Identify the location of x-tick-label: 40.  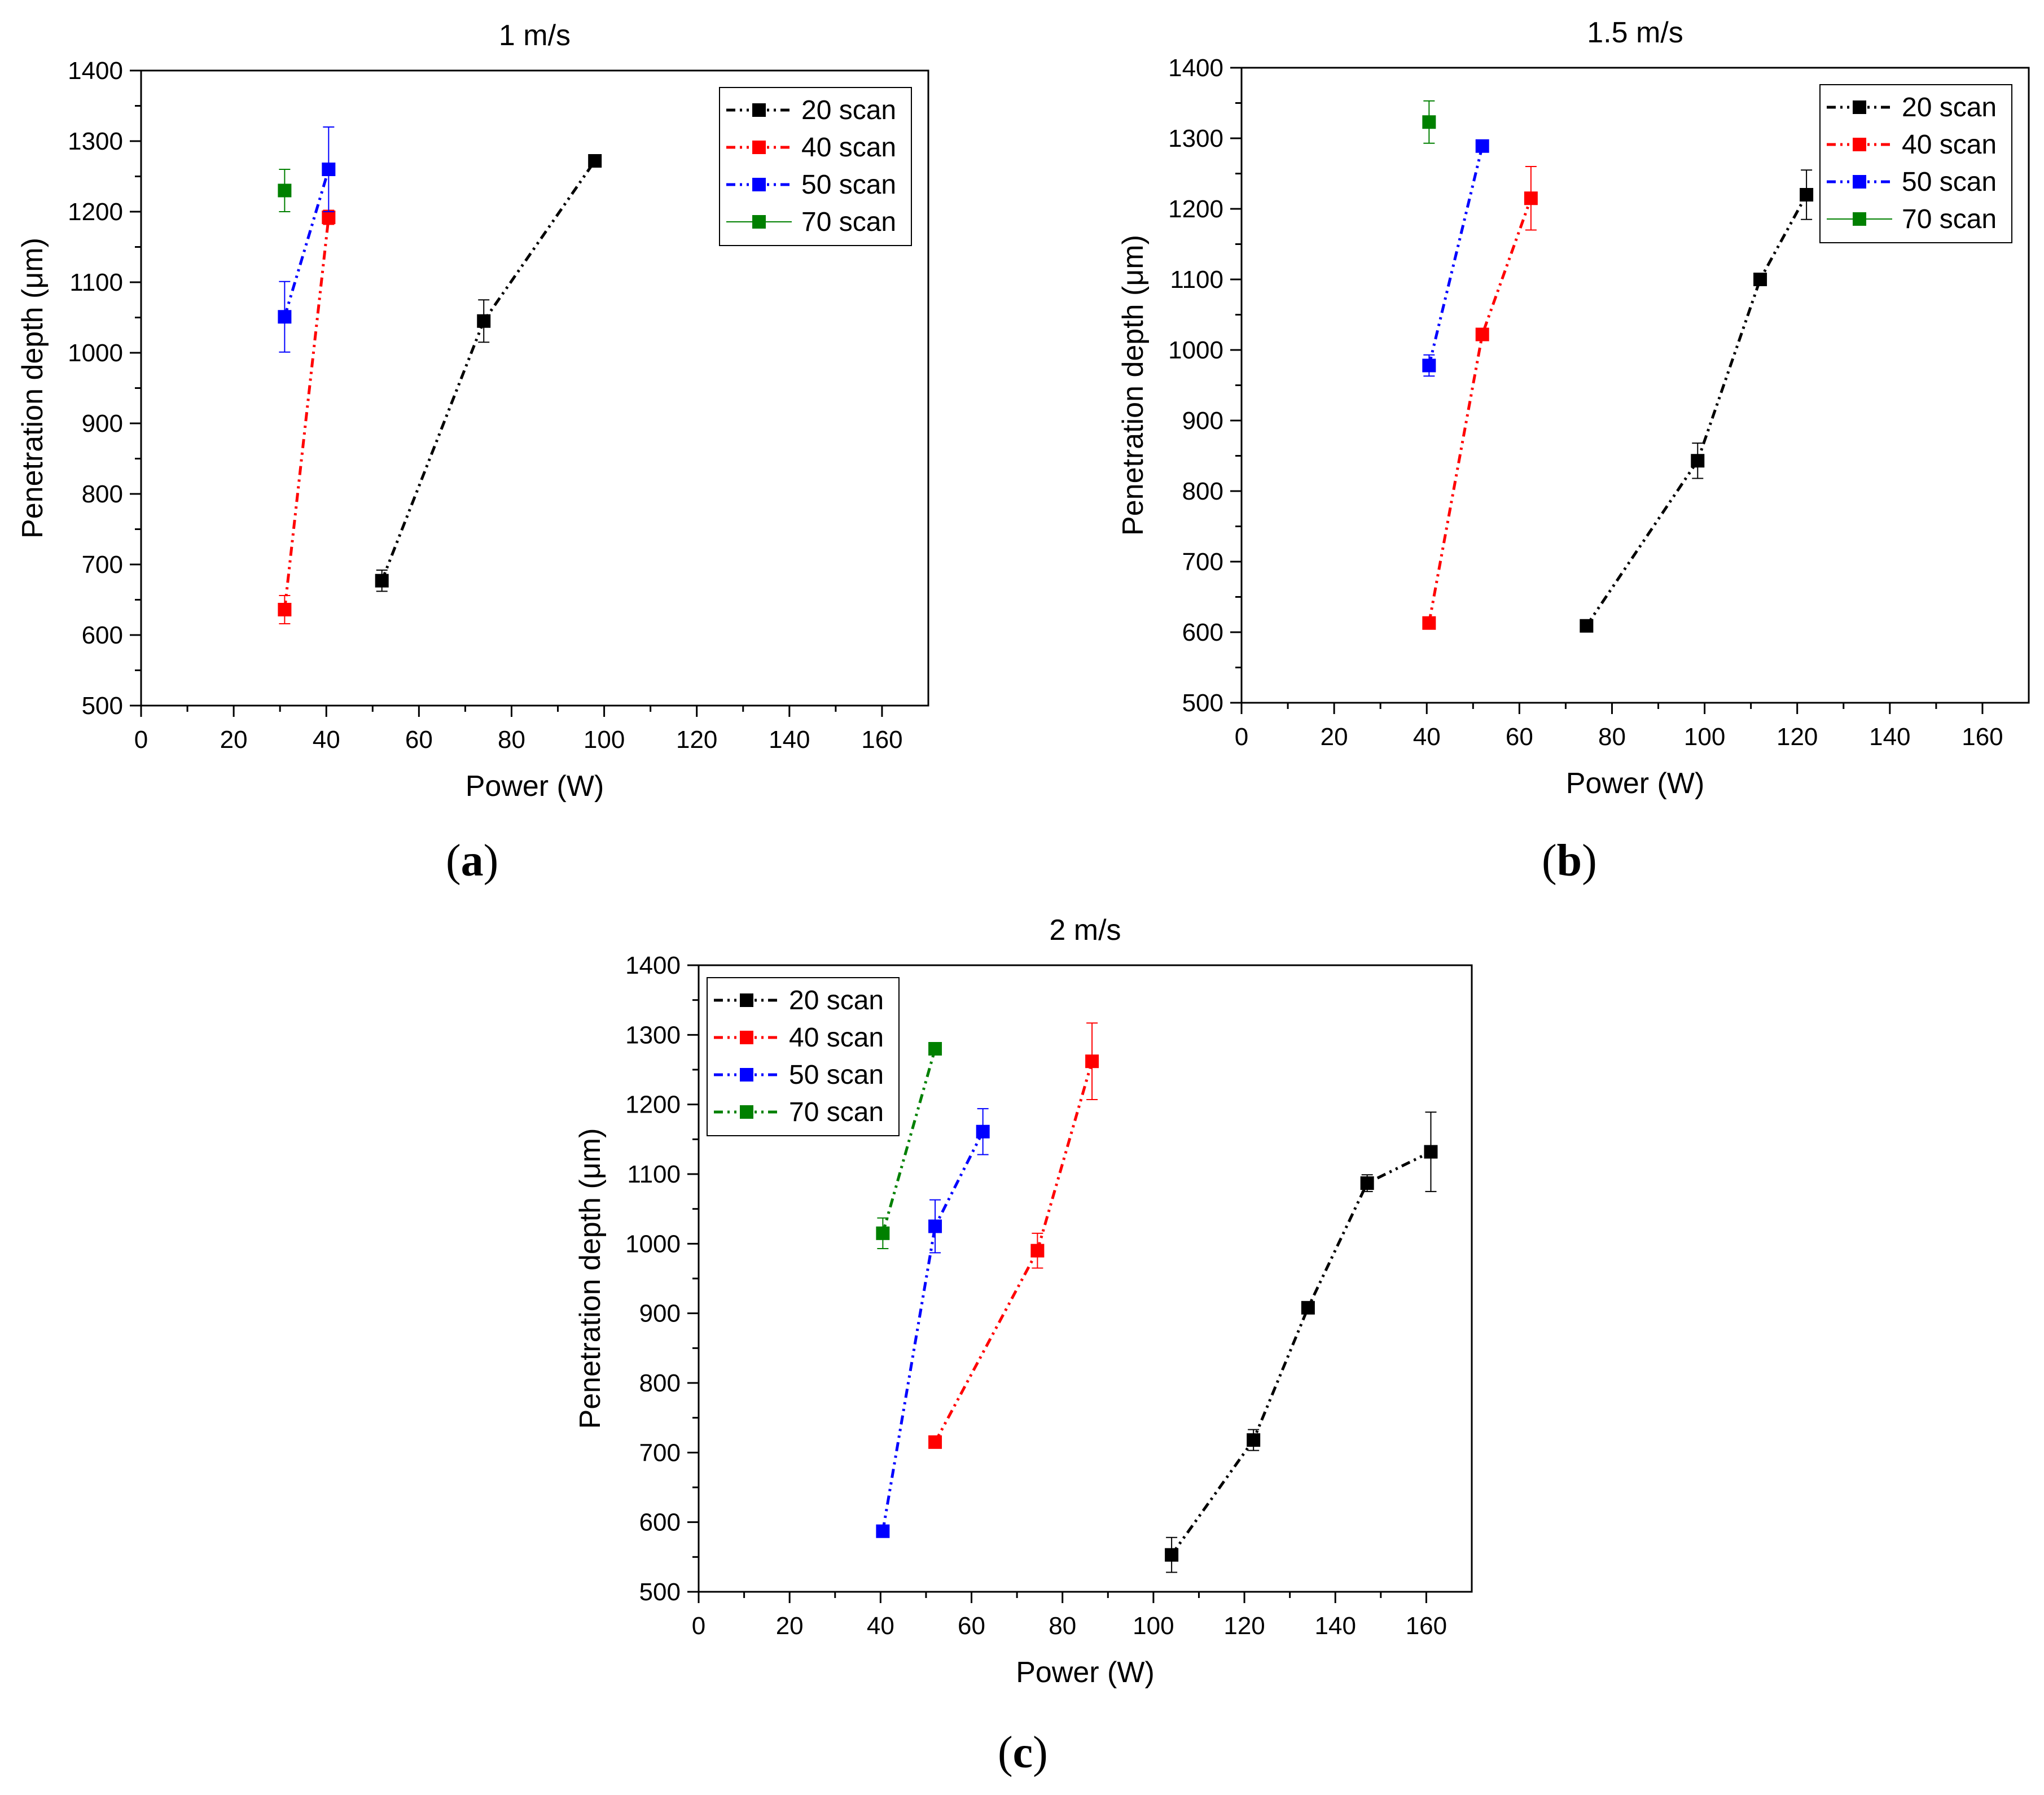
(1427, 737).